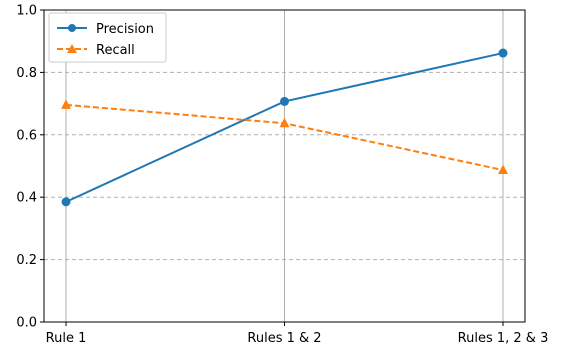 This screenshot has height=349, width=563. I want to click on x-tick-label: Rules 1 & 2, so click(284, 338).